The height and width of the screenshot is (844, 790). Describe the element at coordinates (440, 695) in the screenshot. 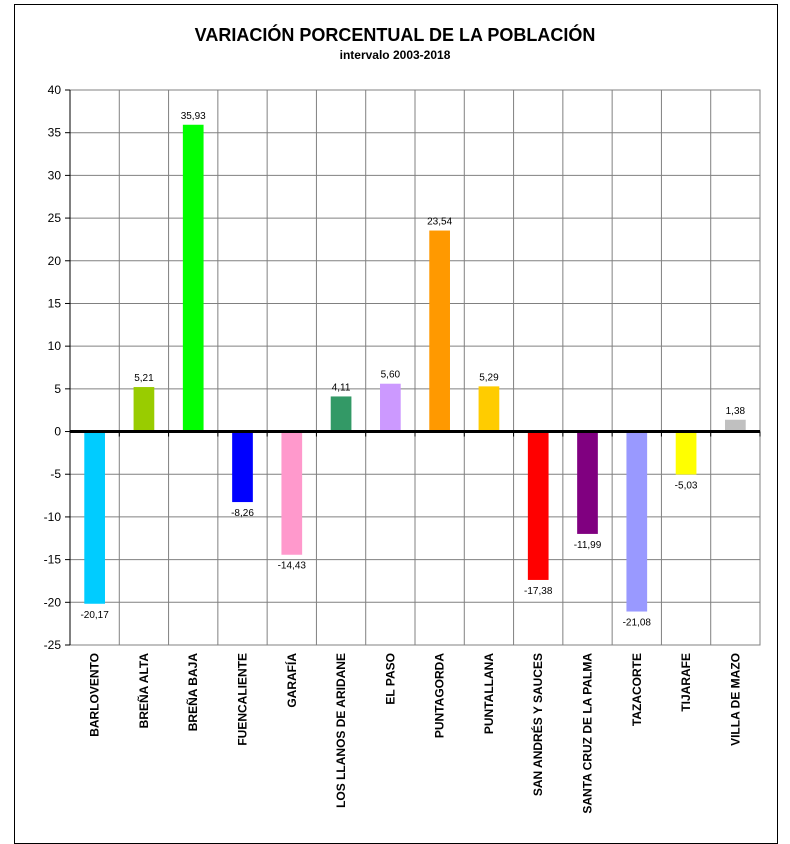

I see `category-label: PUNTAGORDA` at that location.